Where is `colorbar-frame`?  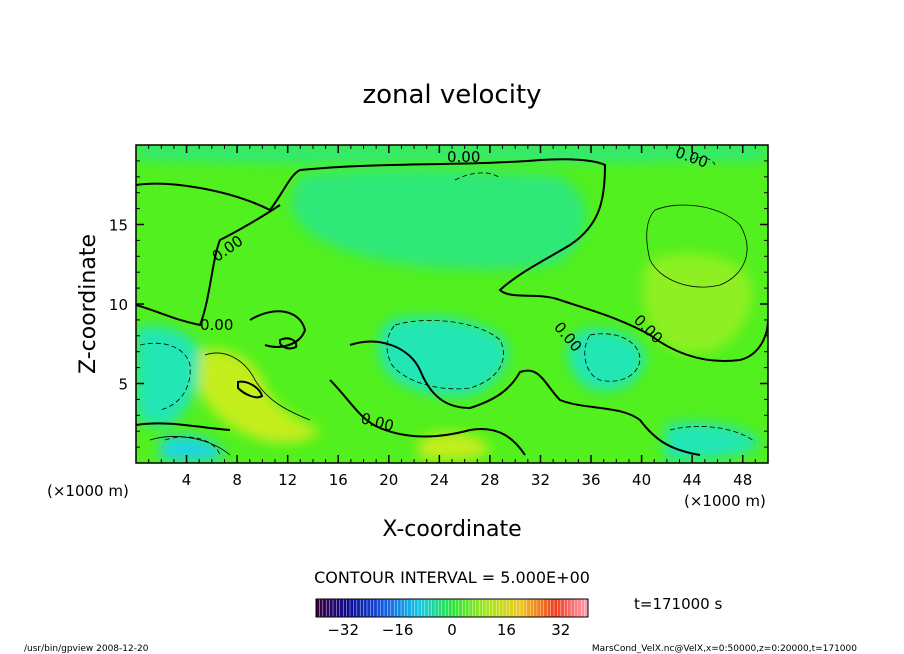
colorbar-frame is located at coordinates (452, 608).